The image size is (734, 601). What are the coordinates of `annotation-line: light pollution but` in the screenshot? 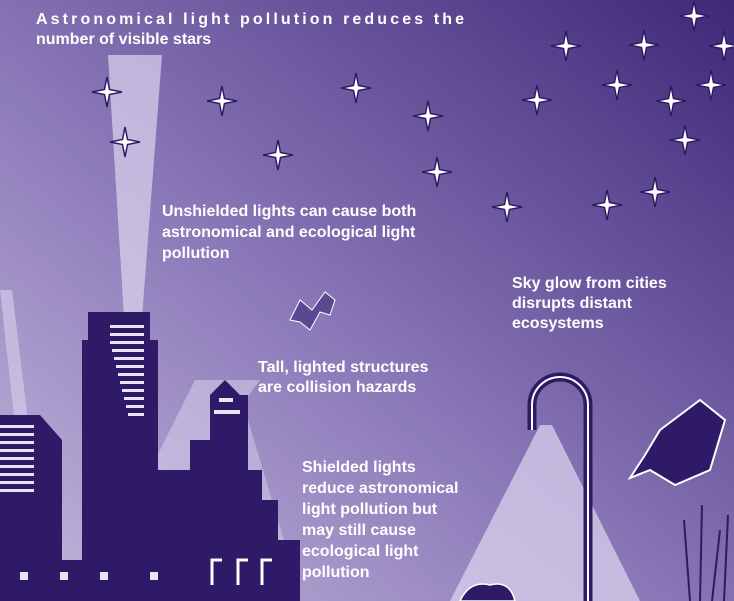 It's located at (370, 509).